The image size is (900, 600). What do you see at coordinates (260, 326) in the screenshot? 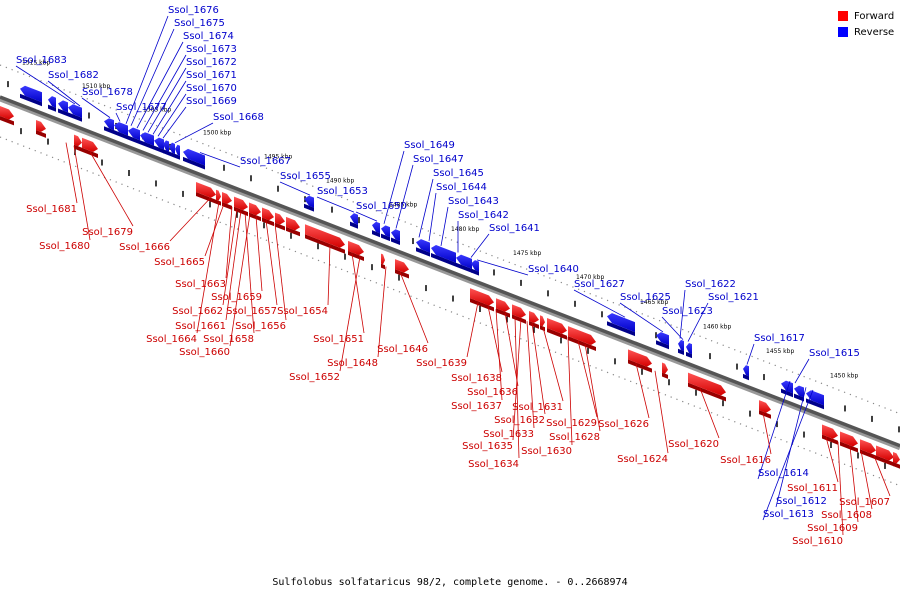
I see `gene-label: Ssol_1656` at bounding box center [260, 326].